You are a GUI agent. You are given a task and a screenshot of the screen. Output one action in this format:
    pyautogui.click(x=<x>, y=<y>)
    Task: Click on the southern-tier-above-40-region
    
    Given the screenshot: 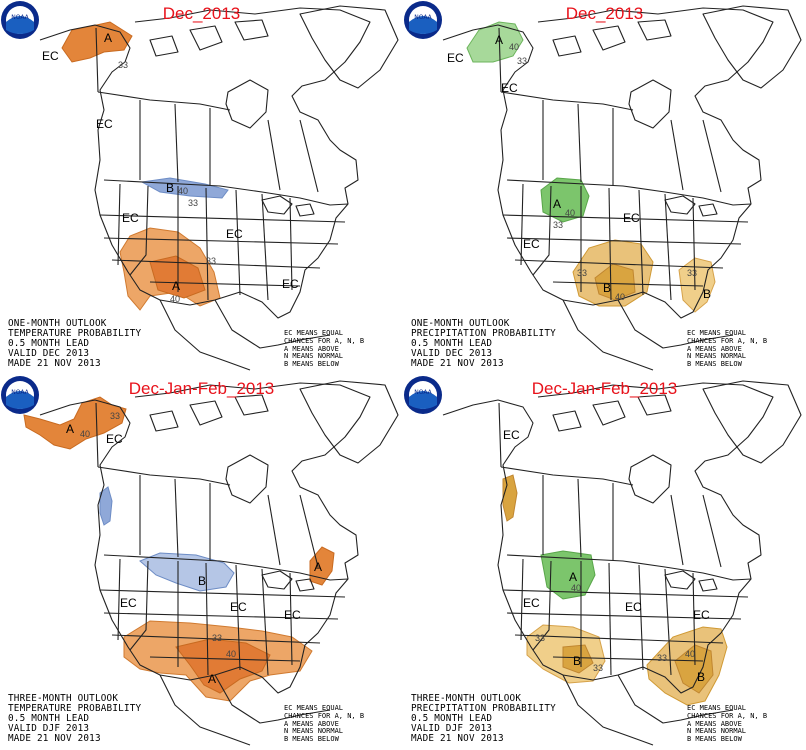 What is the action you would take?
    pyautogui.click(x=223, y=666)
    